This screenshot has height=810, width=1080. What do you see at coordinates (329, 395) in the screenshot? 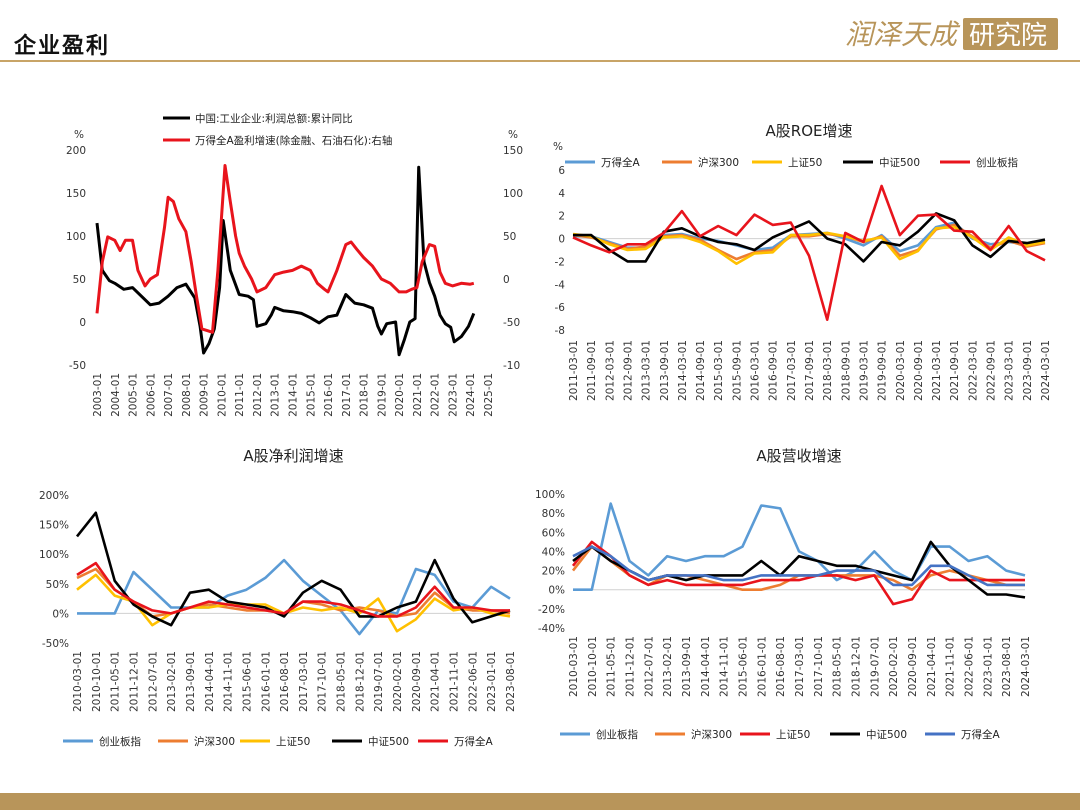
I see `c1-xtick: 2016-01` at bounding box center [329, 395].